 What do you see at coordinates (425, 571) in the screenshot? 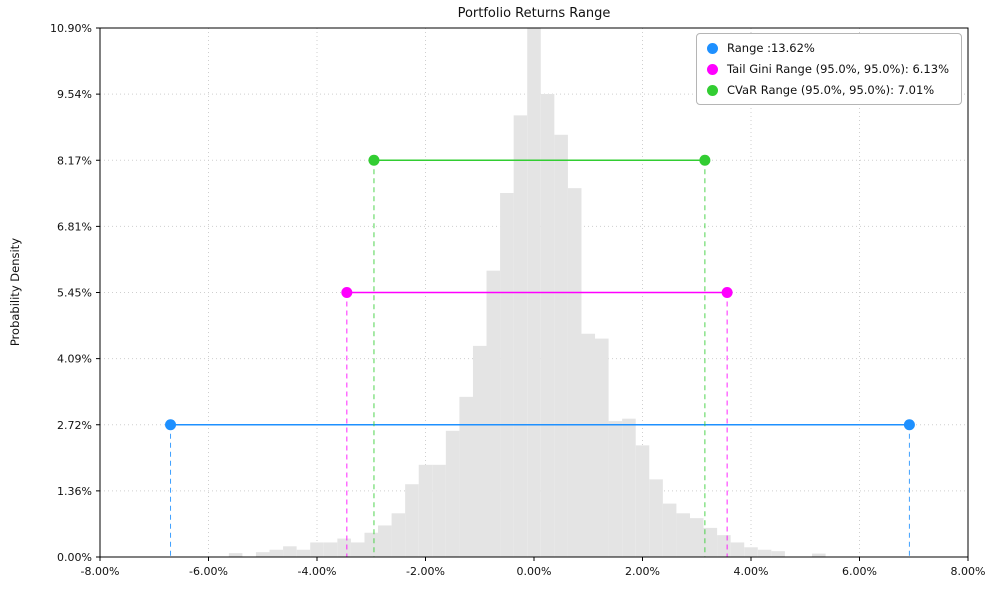
I see `x-tick-label: -2.00%` at bounding box center [425, 571].